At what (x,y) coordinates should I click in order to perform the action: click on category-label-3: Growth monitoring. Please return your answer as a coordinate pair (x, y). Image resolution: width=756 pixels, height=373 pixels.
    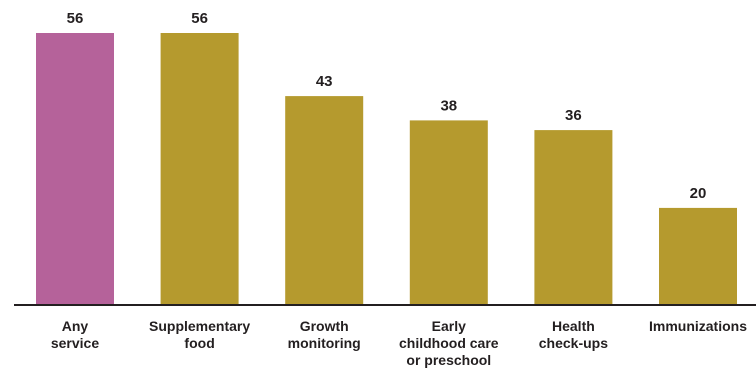
    Looking at the image, I should click on (324, 334).